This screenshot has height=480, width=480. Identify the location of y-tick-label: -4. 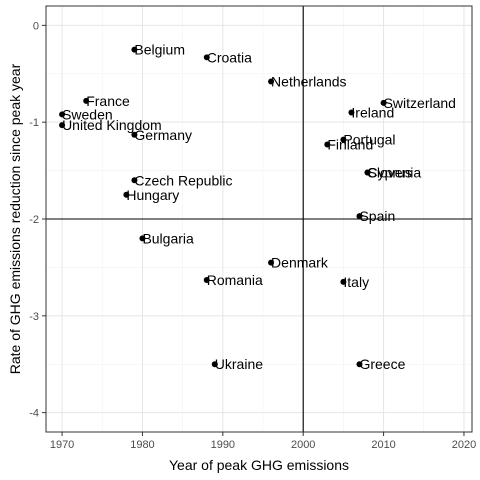
(34, 414).